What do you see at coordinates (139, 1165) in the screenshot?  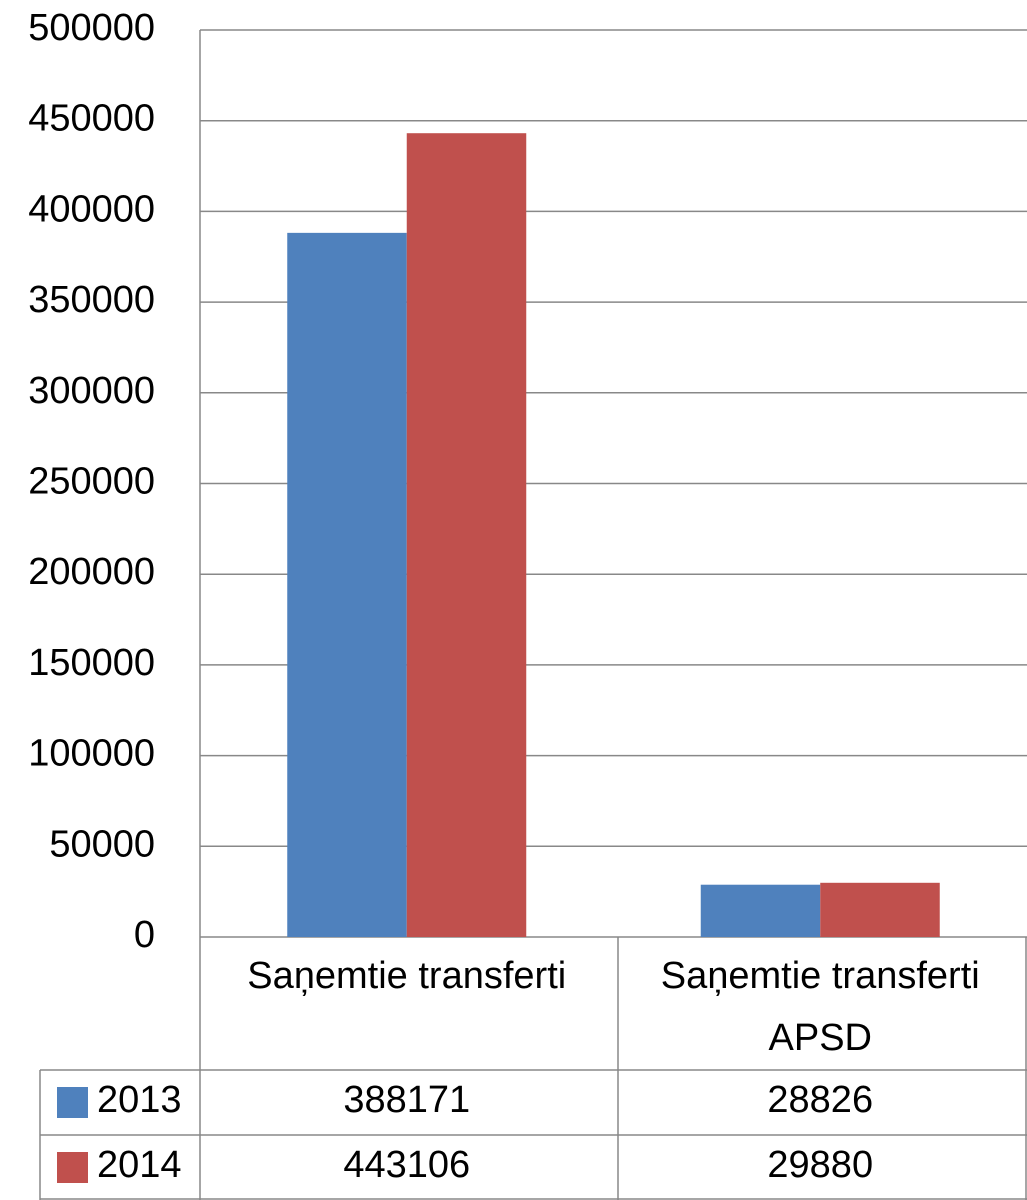 I see `legend-label: 2014` at bounding box center [139, 1165].